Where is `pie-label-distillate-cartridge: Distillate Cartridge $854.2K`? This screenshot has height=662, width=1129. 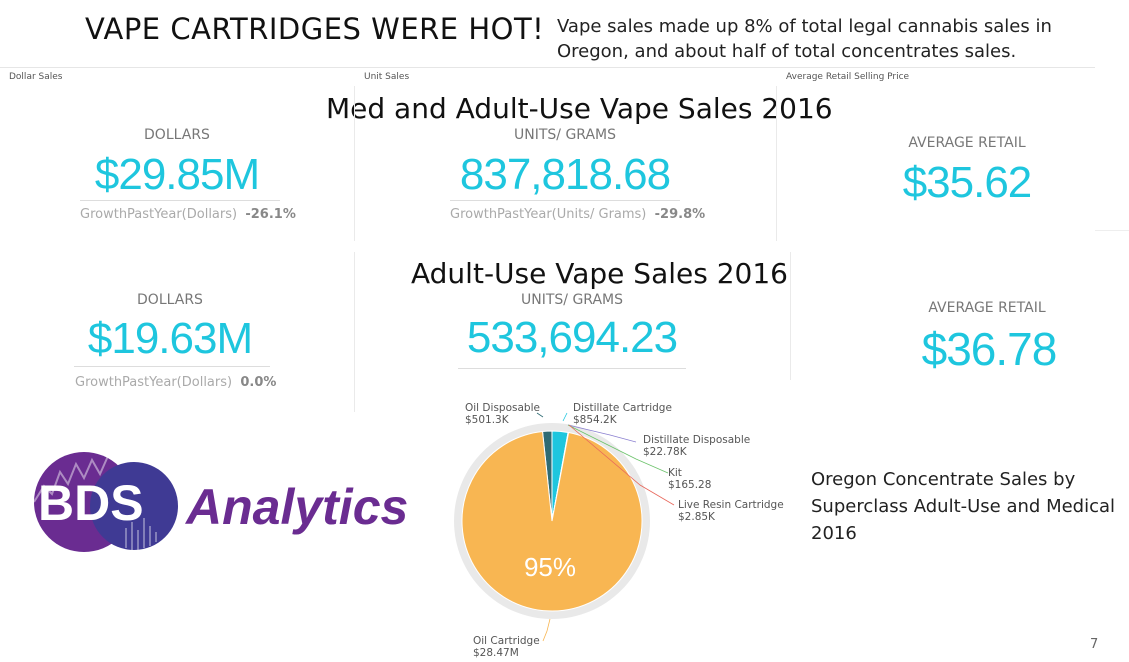 pie-label-distillate-cartridge: Distillate Cartridge $854.2K is located at coordinates (622, 414).